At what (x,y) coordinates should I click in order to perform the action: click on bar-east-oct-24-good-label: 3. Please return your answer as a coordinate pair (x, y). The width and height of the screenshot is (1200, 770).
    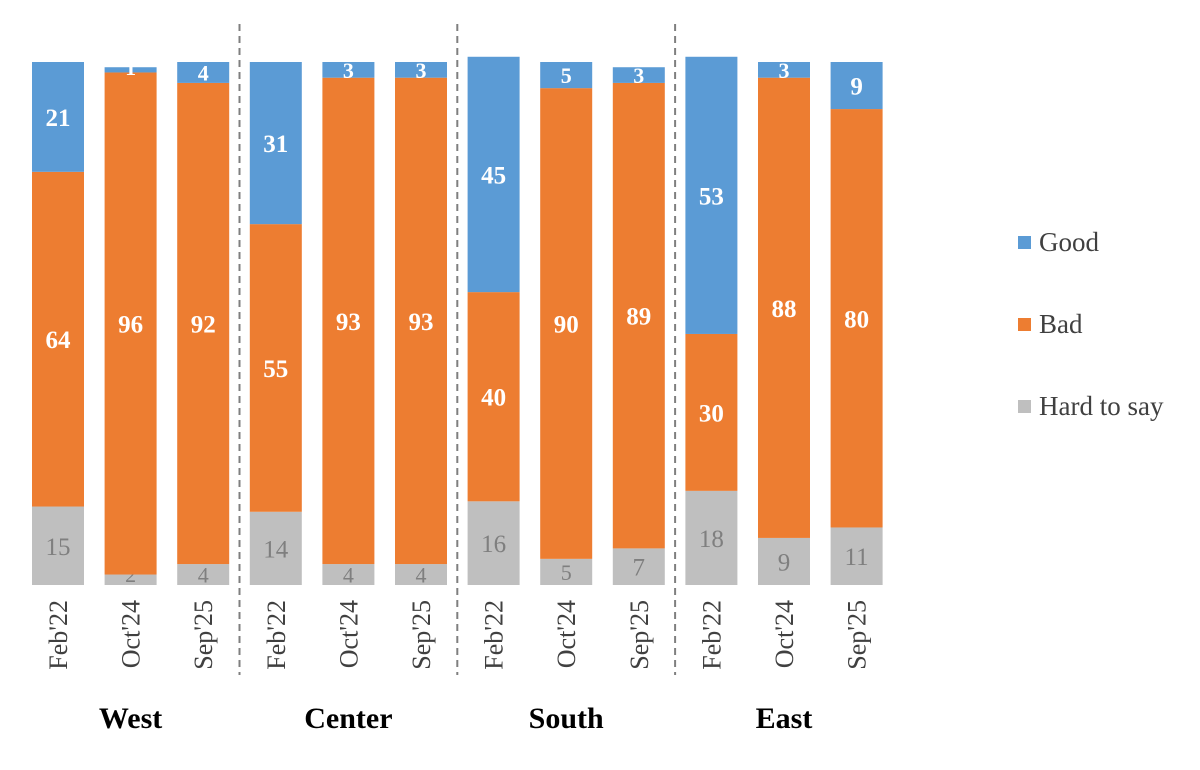
    Looking at the image, I should click on (784, 70).